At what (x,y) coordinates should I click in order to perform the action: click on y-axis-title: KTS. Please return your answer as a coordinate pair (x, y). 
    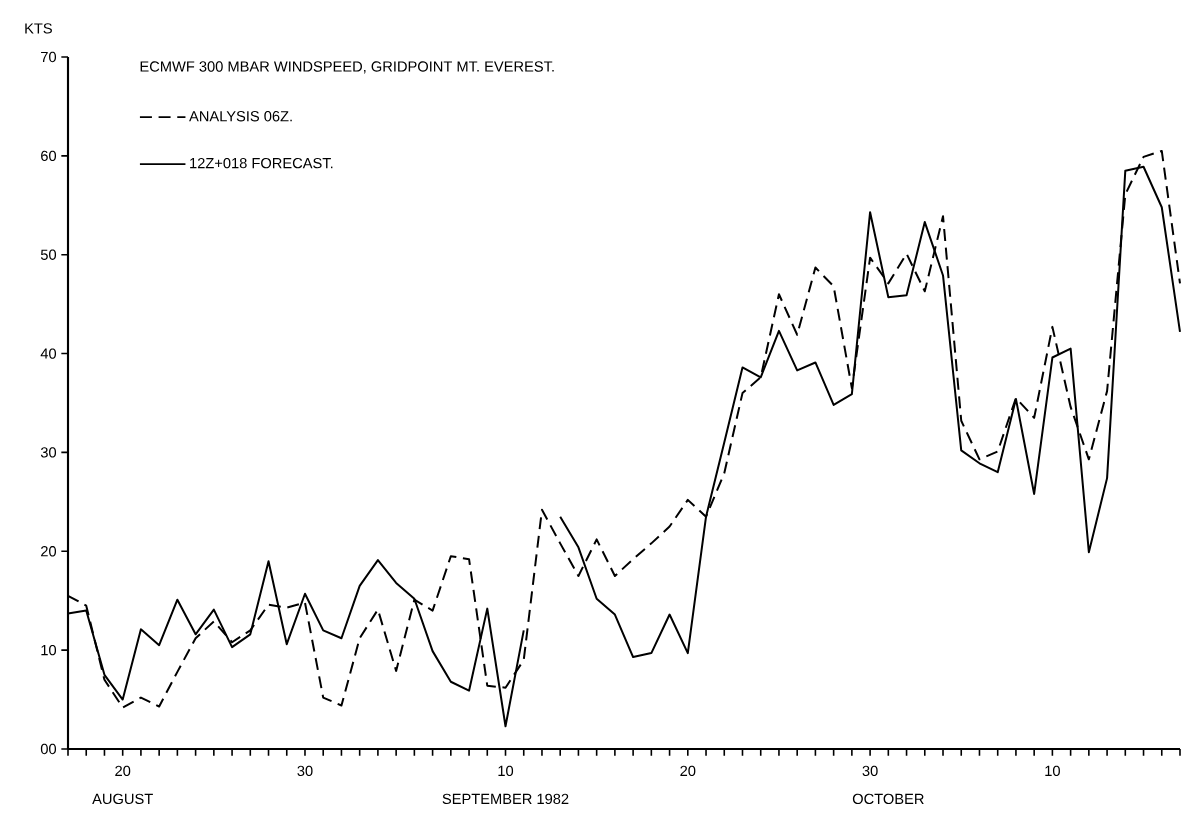
    Looking at the image, I should click on (38, 28).